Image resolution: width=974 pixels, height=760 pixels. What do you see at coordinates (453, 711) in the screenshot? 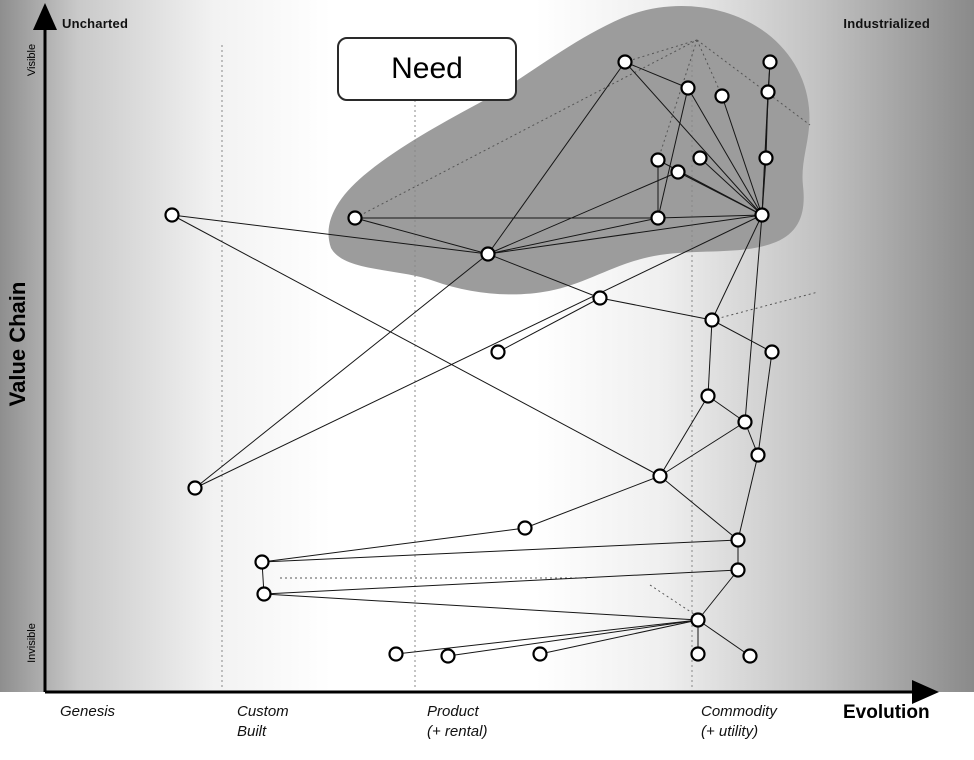
I see `stage-label-line1: Product` at bounding box center [453, 711].